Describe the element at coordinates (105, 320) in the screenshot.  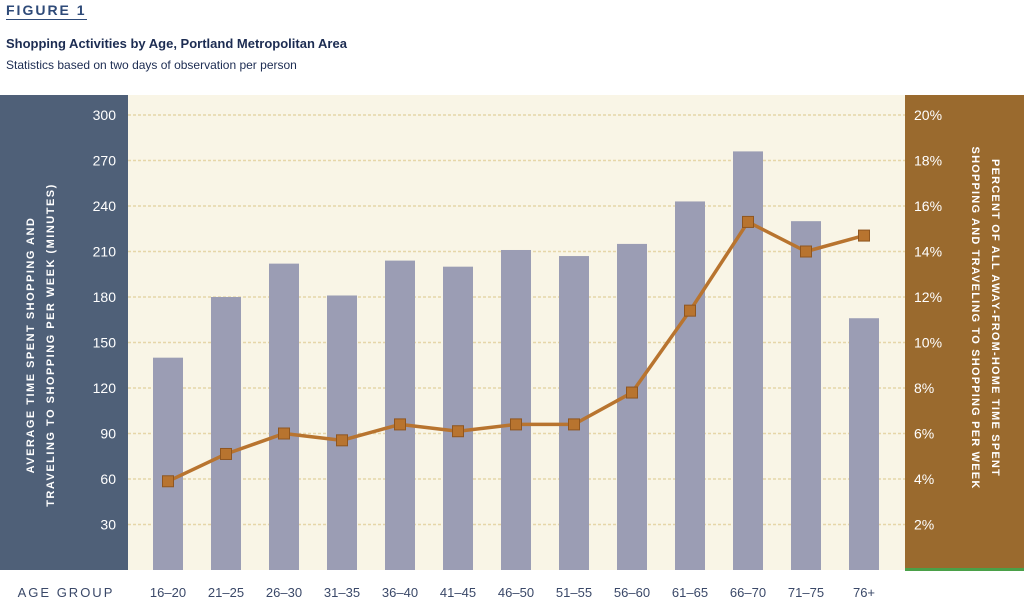
I see `left-tick-labels: 30 60 90 120 150 180 210 240 270 300` at that location.